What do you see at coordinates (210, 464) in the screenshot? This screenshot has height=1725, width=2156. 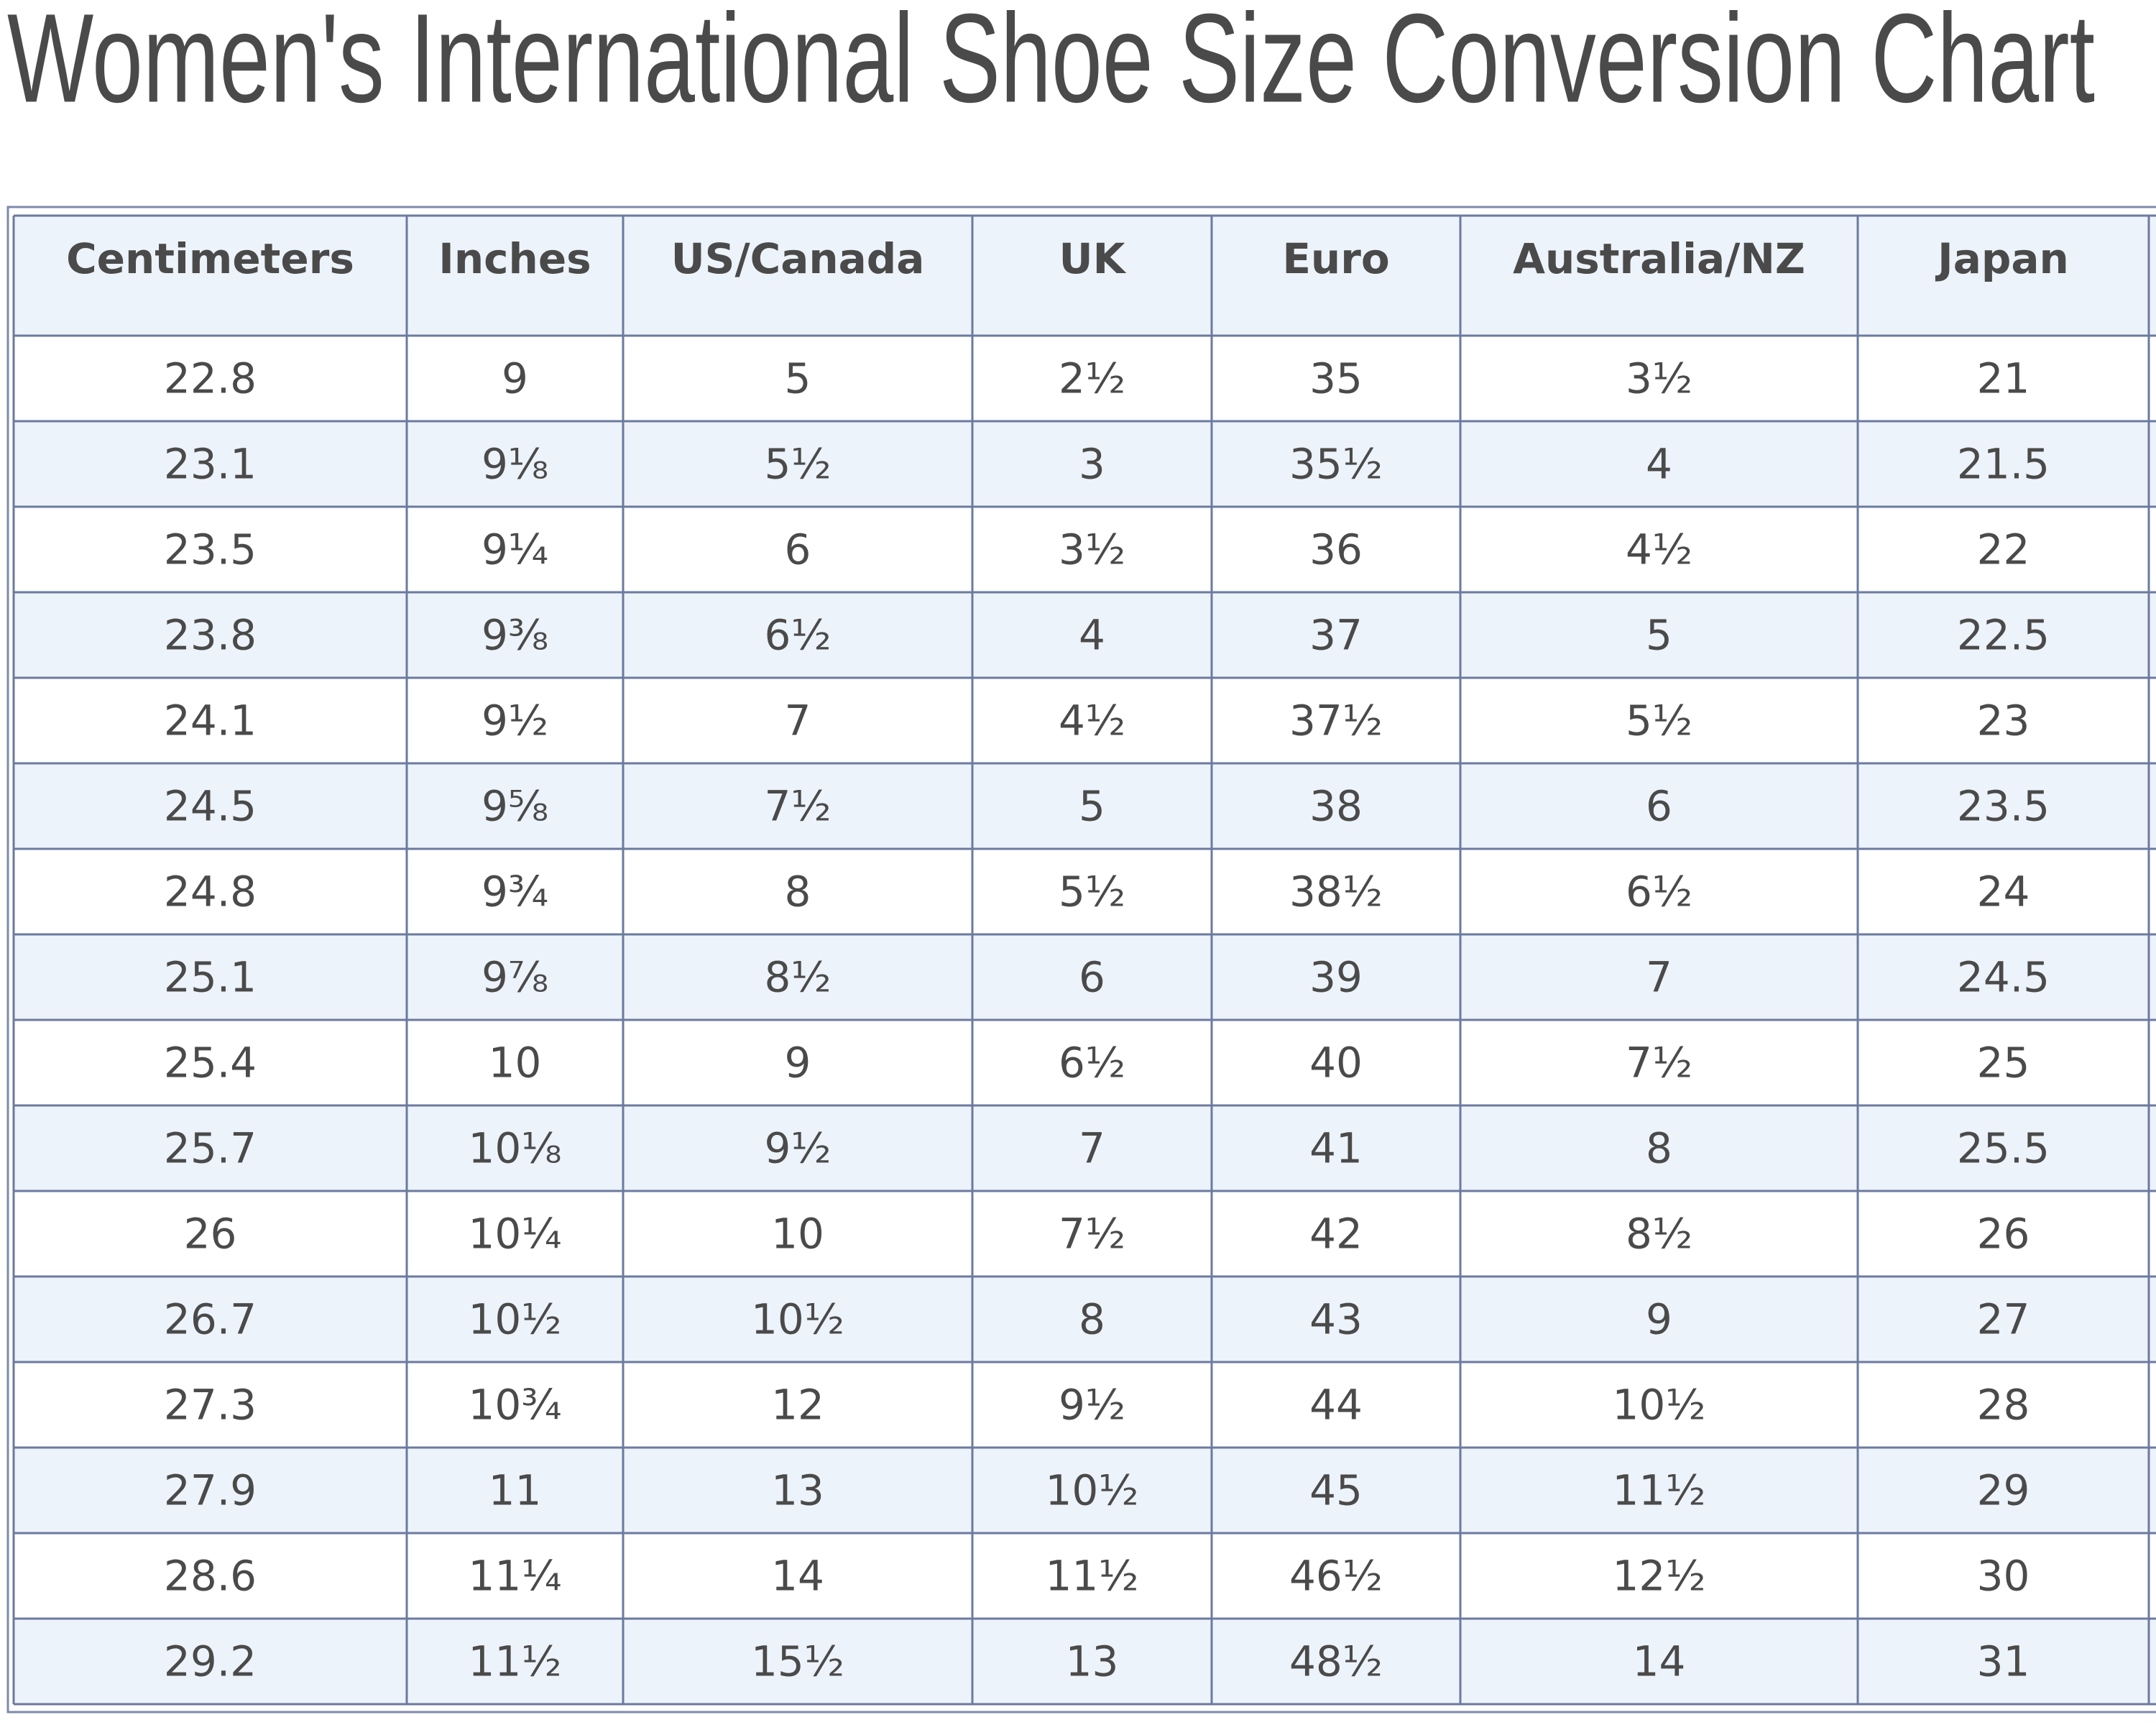 I see `table-cell: 23.1` at bounding box center [210, 464].